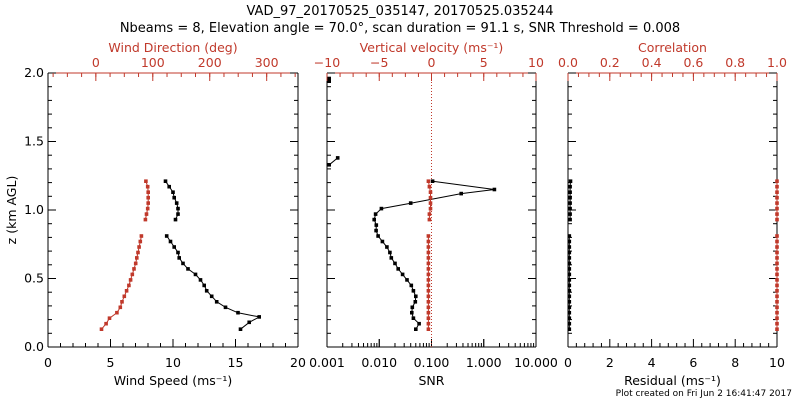 This screenshot has width=800, height=400. Describe the element at coordinates (298, 362) in the screenshot. I see `x-tick-label: 20` at that location.